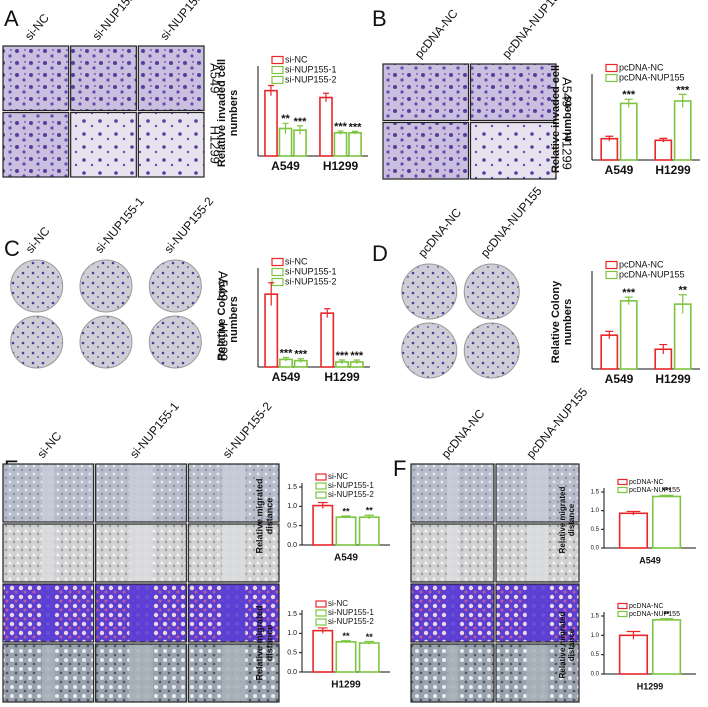 This screenshot has height=707, width=708. What do you see at coordinates (292, 506) in the screenshot?
I see `y-tick-label: 1.0` at bounding box center [292, 506].